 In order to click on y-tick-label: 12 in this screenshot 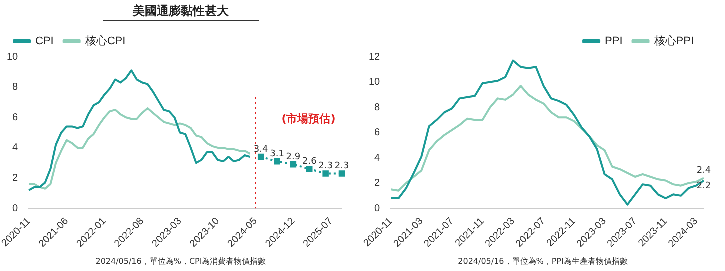, I will do `click(375, 57)`.